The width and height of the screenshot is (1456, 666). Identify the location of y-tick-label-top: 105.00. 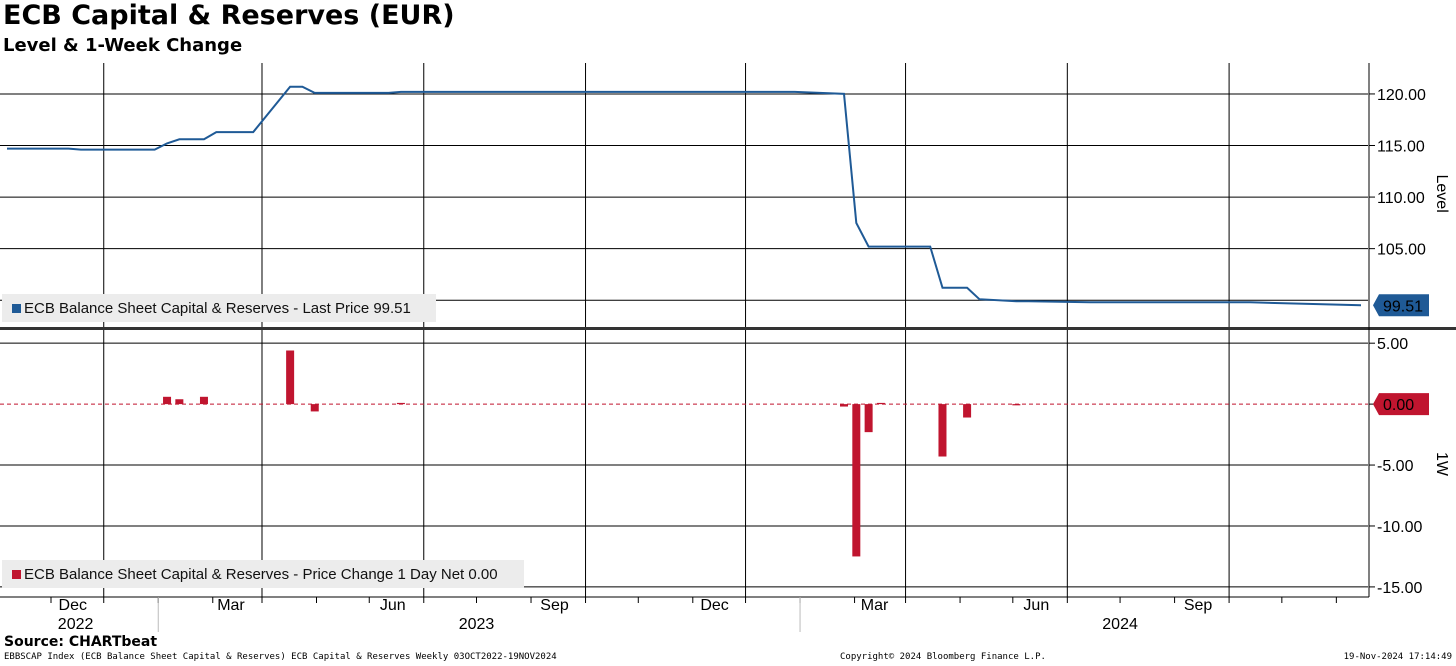
(1401, 250).